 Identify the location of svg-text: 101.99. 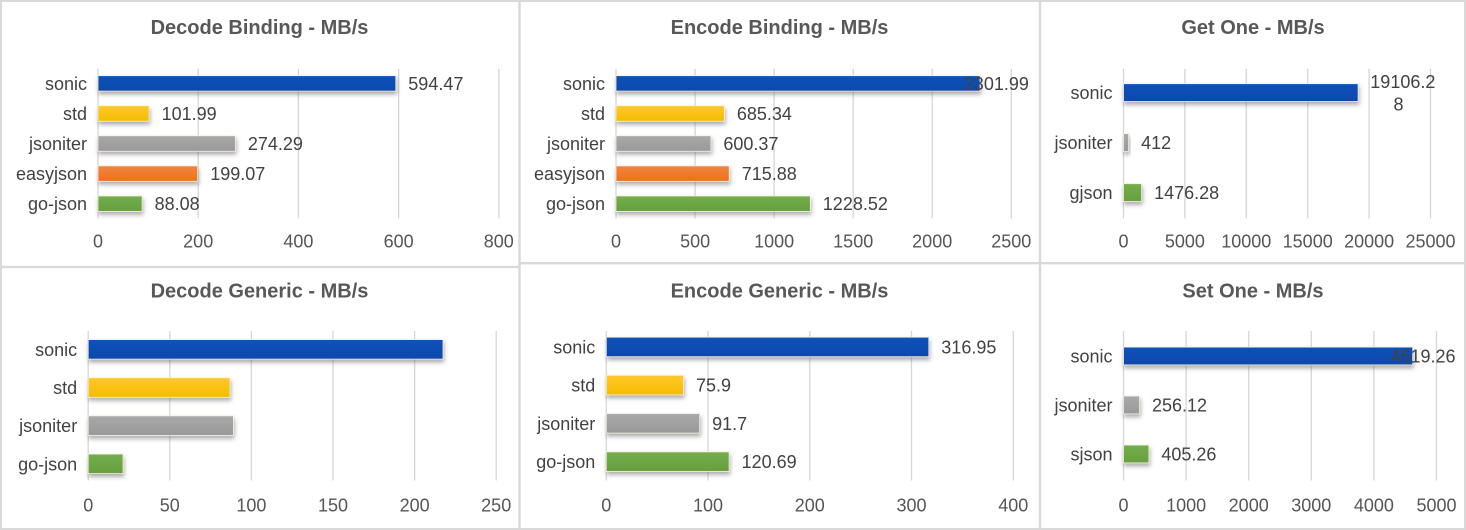
(189, 114).